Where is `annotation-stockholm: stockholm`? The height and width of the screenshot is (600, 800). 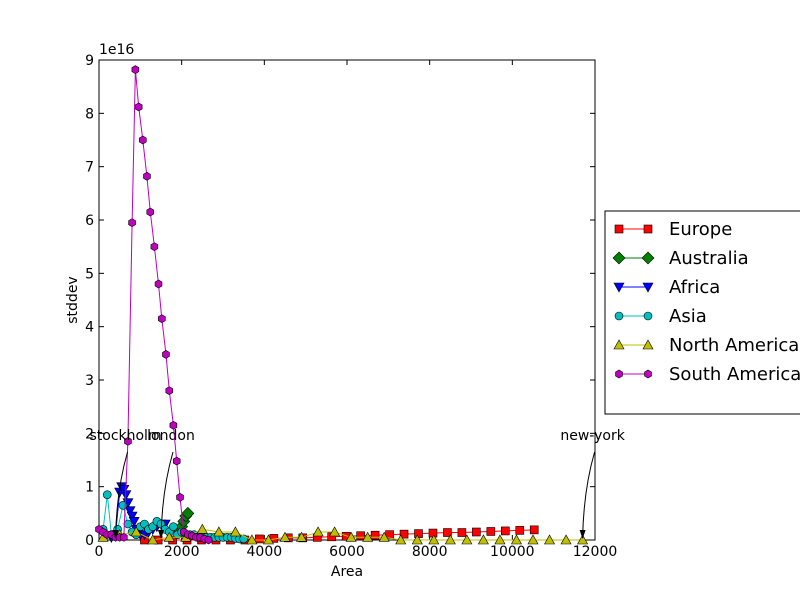
annotation-stockholm: stockholm is located at coordinates (125, 483).